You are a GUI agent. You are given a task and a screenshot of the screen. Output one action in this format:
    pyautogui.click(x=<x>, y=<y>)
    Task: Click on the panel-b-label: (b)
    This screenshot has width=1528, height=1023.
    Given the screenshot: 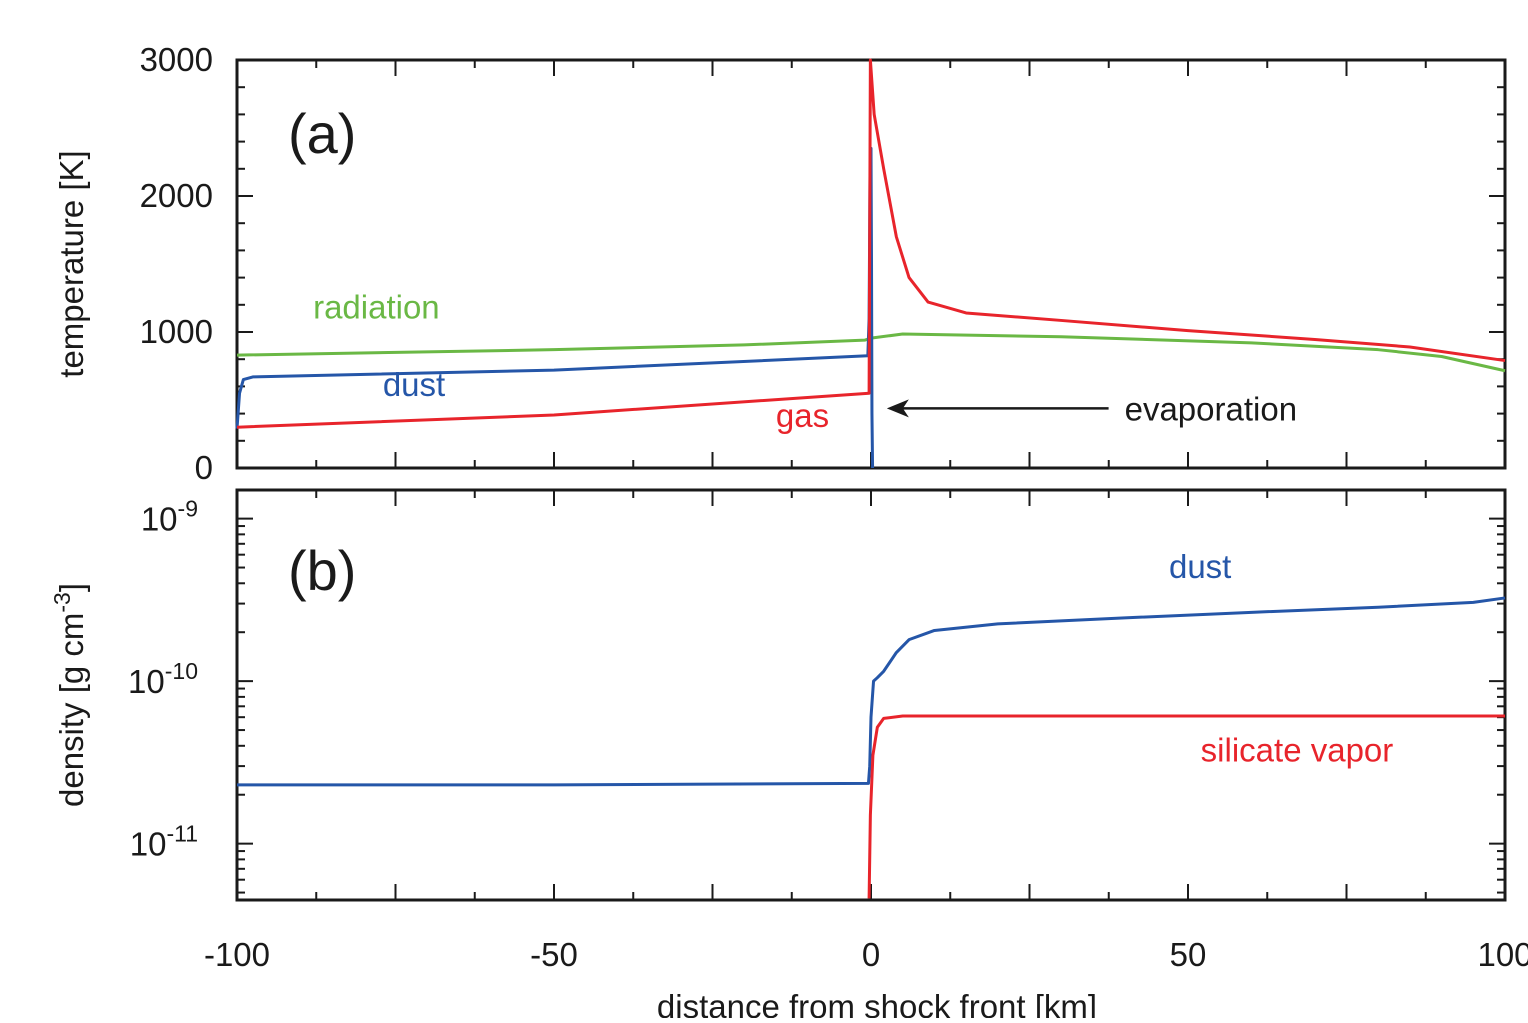 What is the action you would take?
    pyautogui.click(x=322, y=570)
    